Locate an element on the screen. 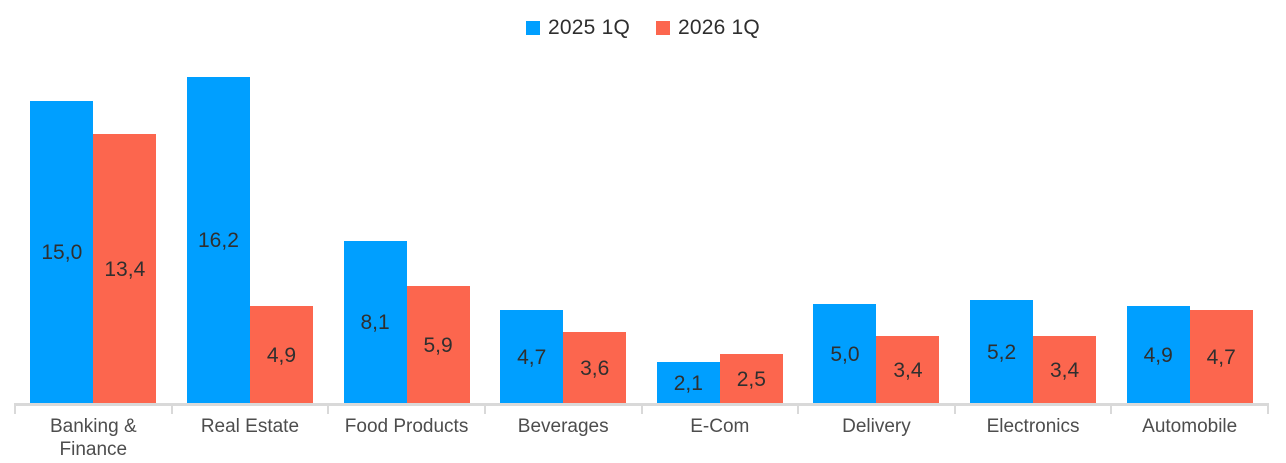 The image size is (1286, 463). bar-2025-1q-beverages: 4,7 is located at coordinates (532, 357).